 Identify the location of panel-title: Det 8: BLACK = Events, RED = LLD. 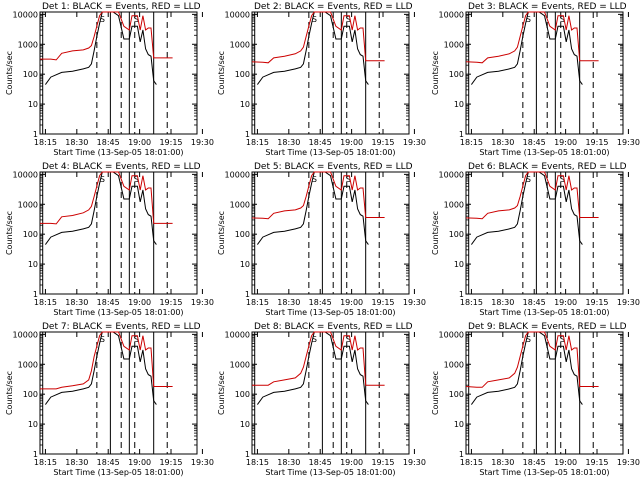
(333, 327).